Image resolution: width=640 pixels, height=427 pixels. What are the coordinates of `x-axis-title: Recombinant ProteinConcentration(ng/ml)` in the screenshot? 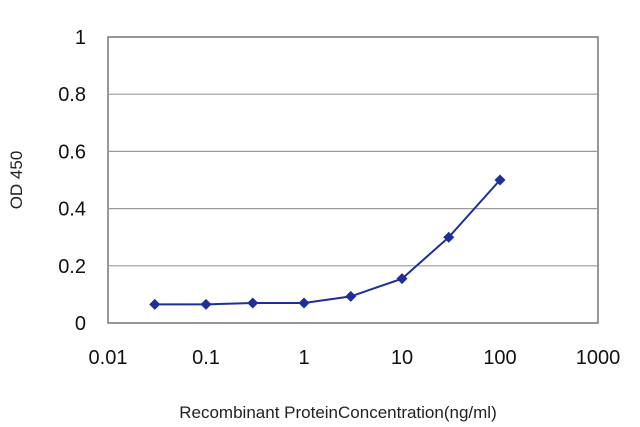 It's located at (338, 412).